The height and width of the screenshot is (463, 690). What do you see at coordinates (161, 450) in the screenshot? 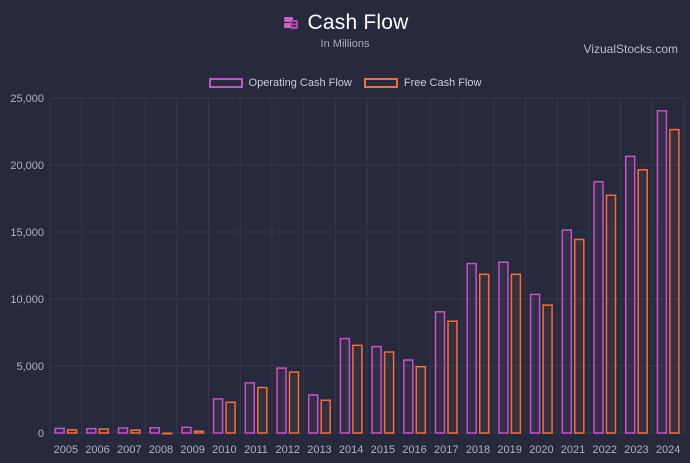
I see `x-tick-label: 2008` at bounding box center [161, 450].